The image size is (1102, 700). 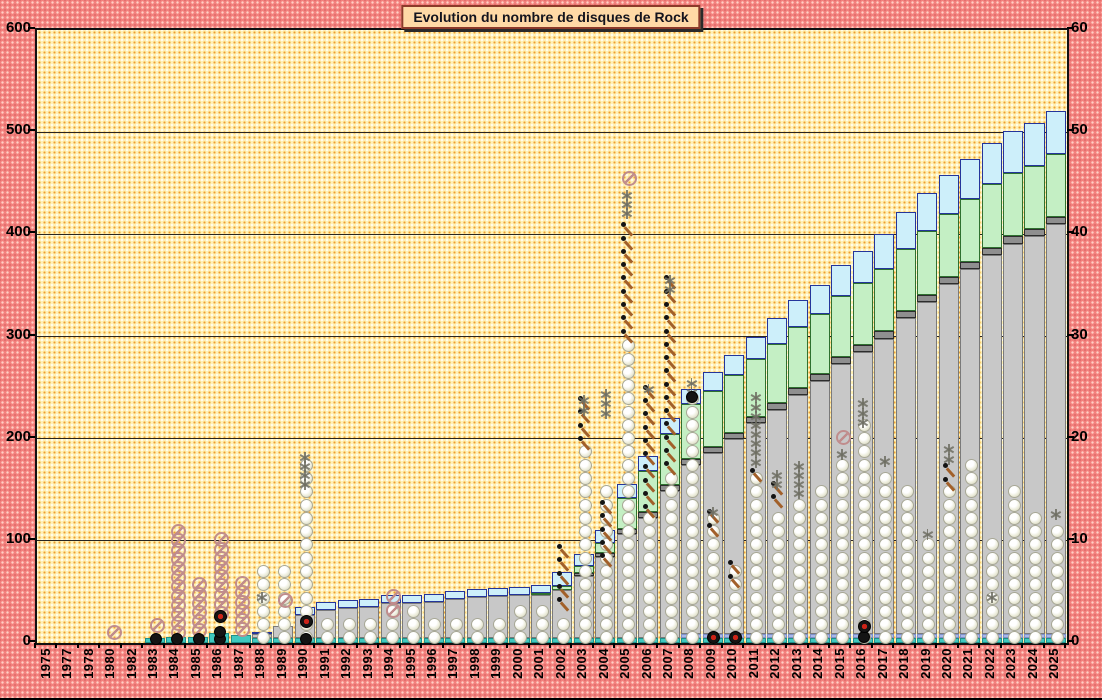 I want to click on x-axis-label-1982: 1982, so click(x=131, y=663).